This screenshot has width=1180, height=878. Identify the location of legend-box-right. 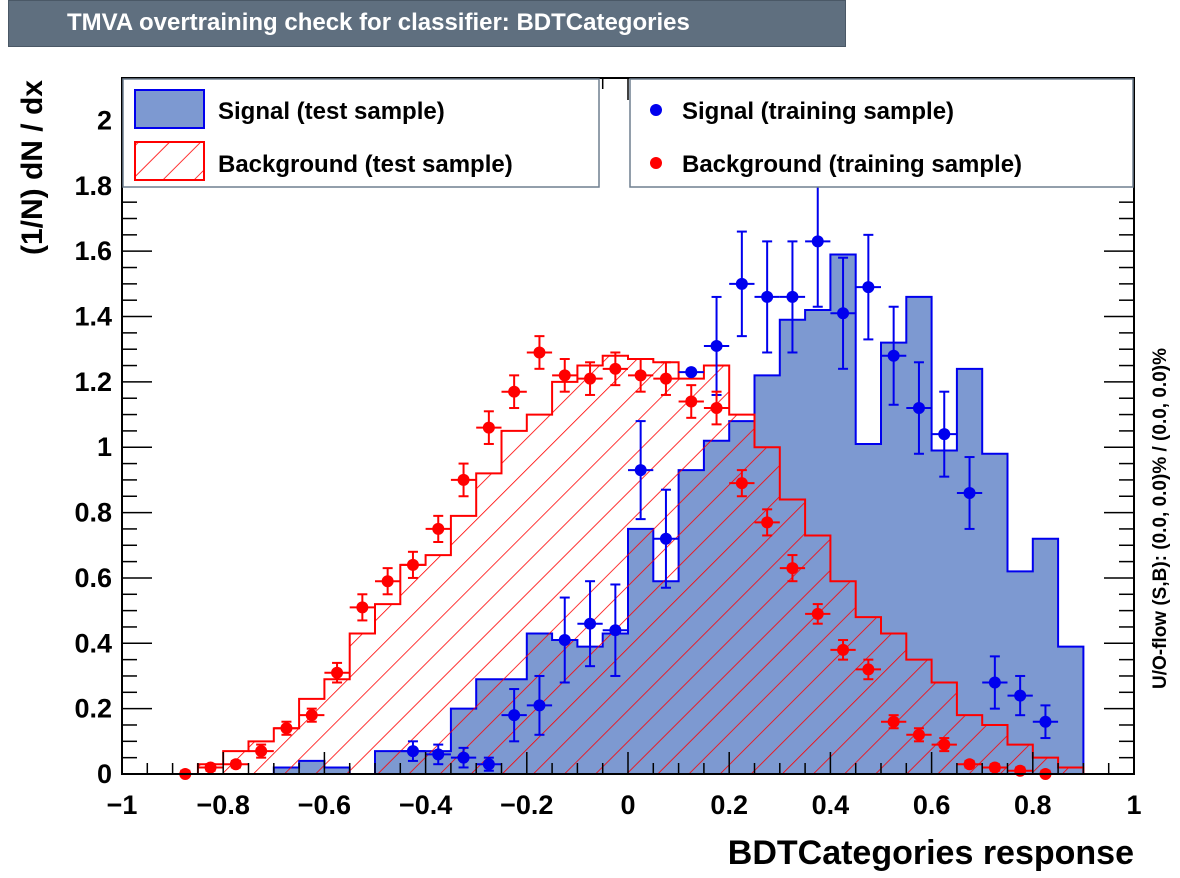
(881, 133).